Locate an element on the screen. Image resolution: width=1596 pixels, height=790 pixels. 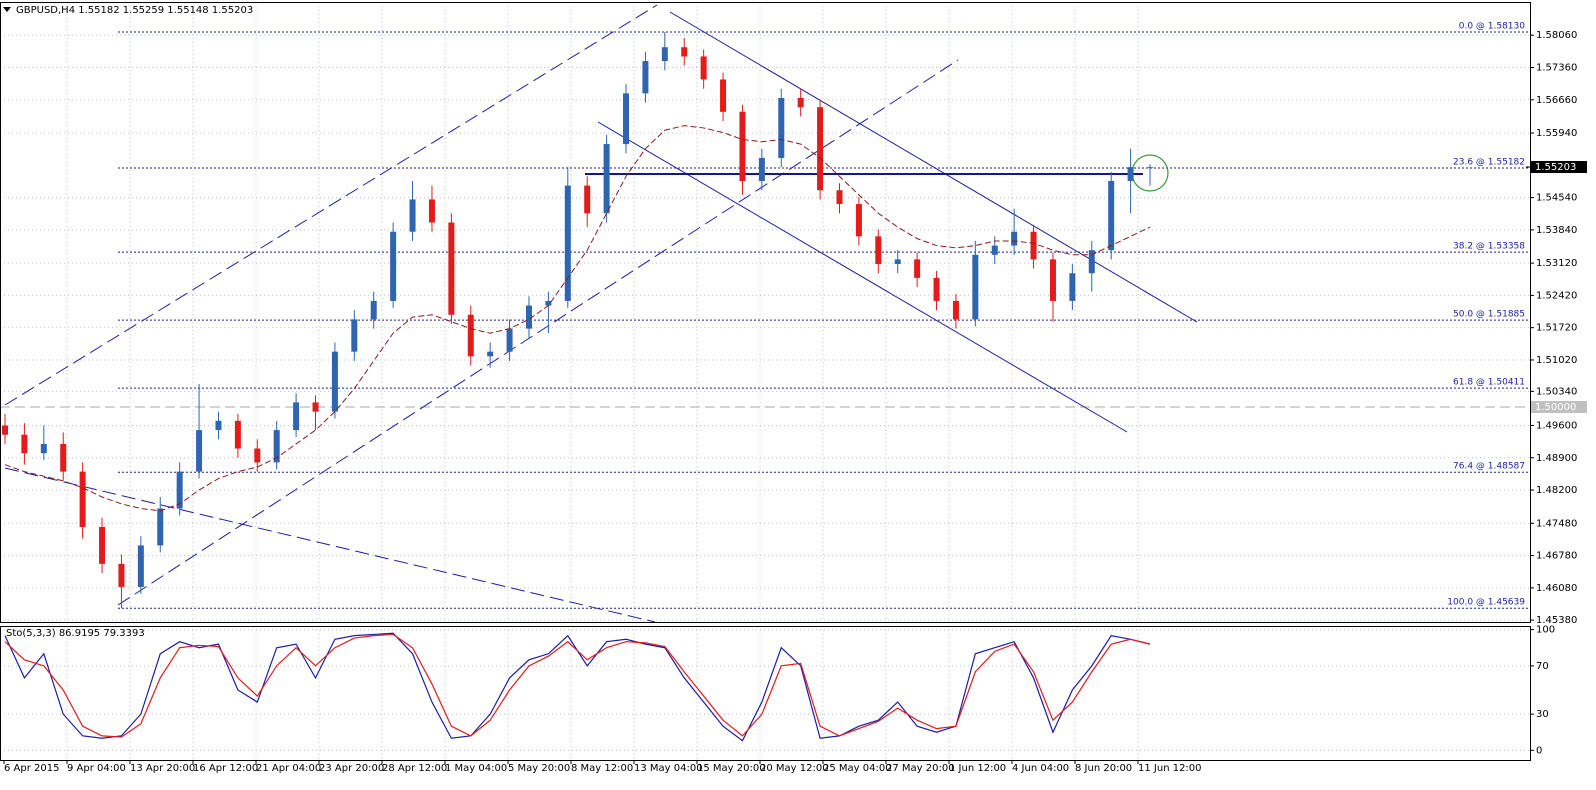
y-tick-label: 1.47480 is located at coordinates (1556, 523).